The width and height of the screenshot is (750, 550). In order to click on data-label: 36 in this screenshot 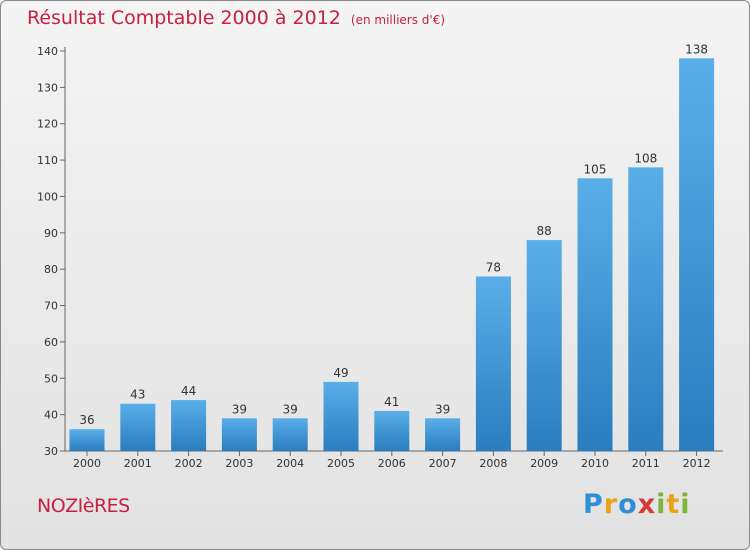, I will do `click(86, 420)`.